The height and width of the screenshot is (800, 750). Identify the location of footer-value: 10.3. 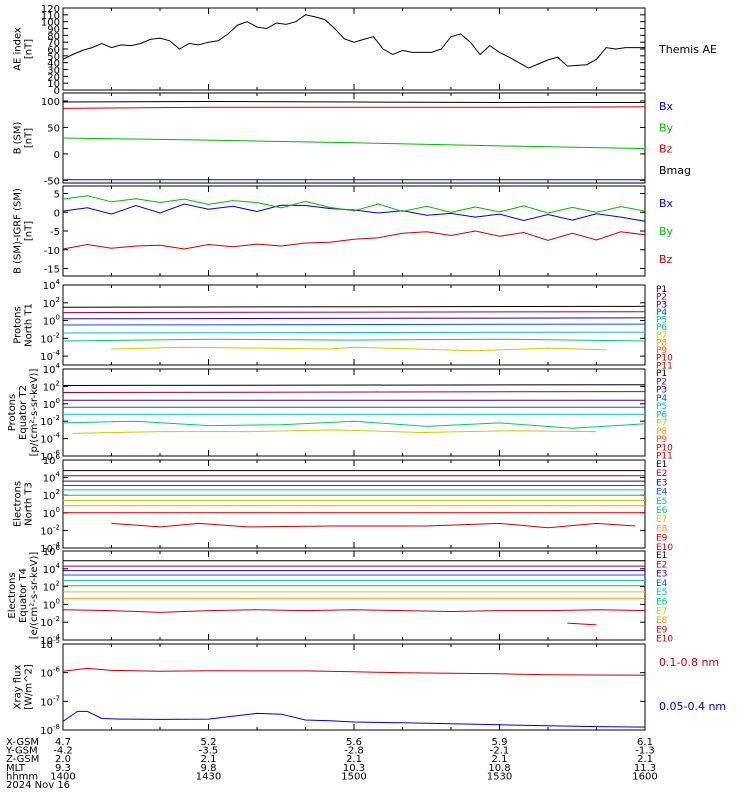
(354, 768).